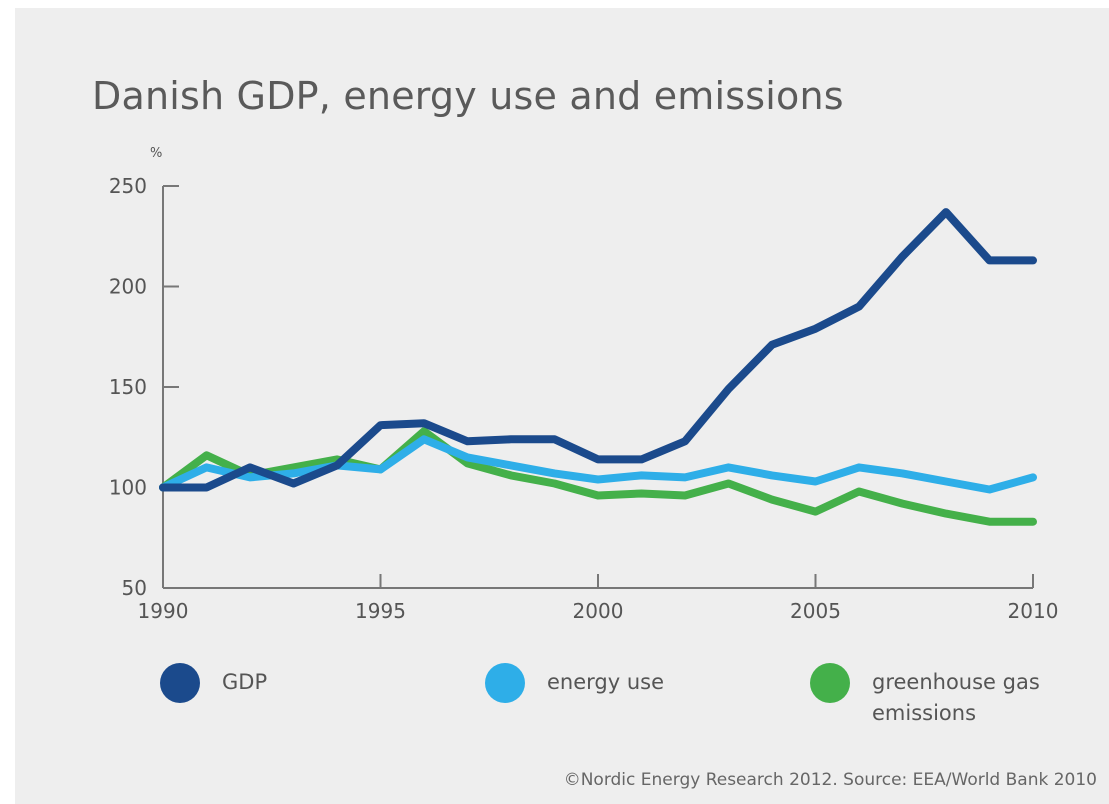  What do you see at coordinates (128, 186) in the screenshot?
I see `y-tick-label: 250` at bounding box center [128, 186].